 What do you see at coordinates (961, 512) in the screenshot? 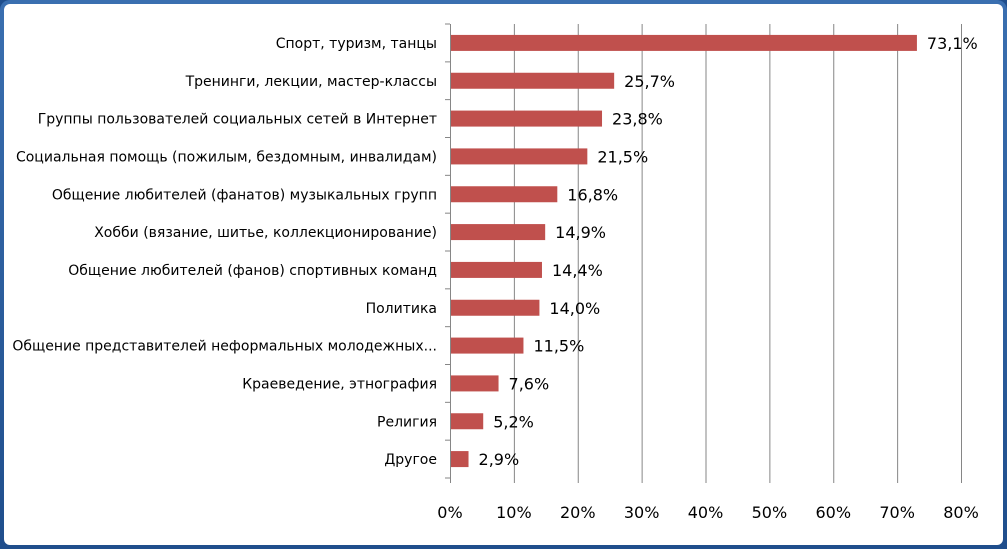
I see `x-tick-label: 80%` at bounding box center [961, 512].